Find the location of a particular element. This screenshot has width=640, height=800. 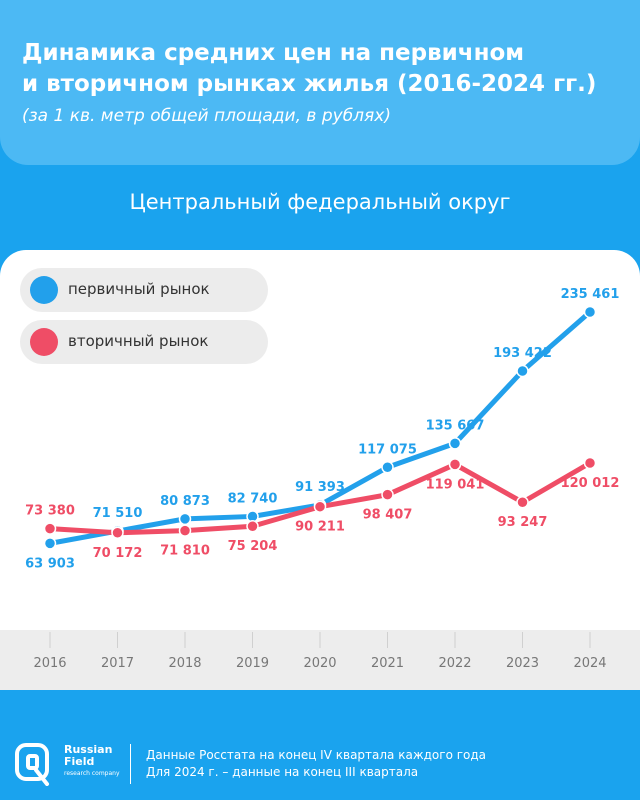

data-label-primary: 117 075 is located at coordinates (387, 449).